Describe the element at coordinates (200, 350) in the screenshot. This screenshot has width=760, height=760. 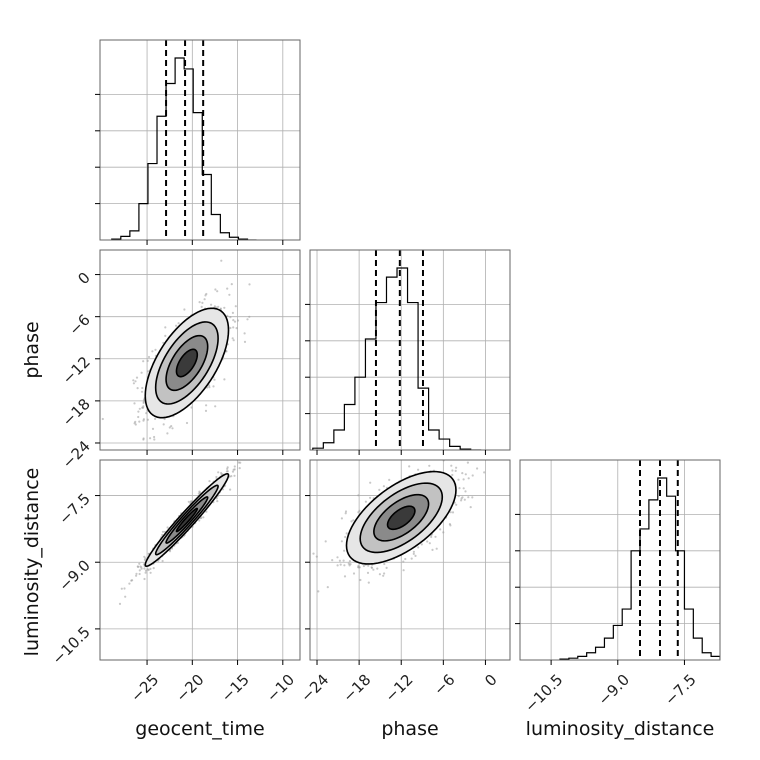
I see `panel-frame` at that location.